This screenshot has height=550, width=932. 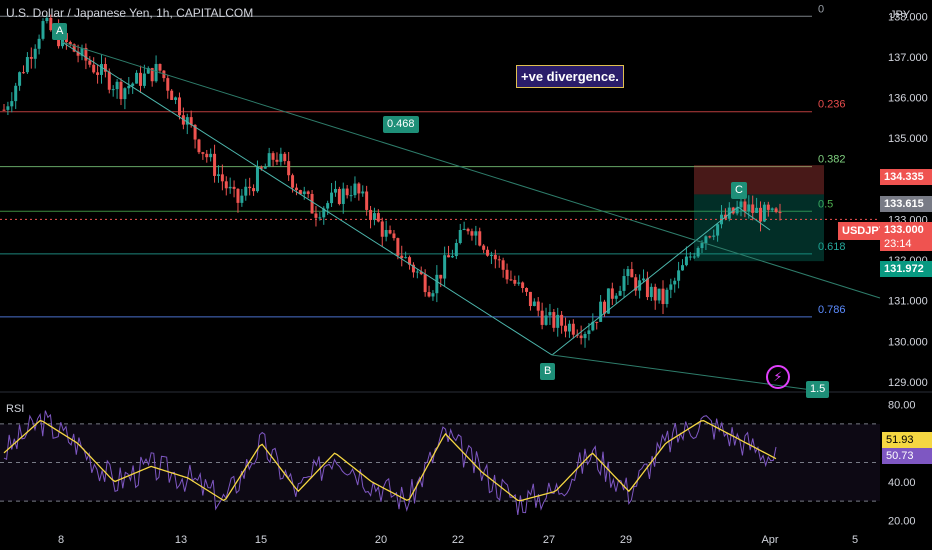 What do you see at coordinates (906, 204) in the screenshot?
I see `entry-price-label: 133.615` at bounding box center [906, 204].